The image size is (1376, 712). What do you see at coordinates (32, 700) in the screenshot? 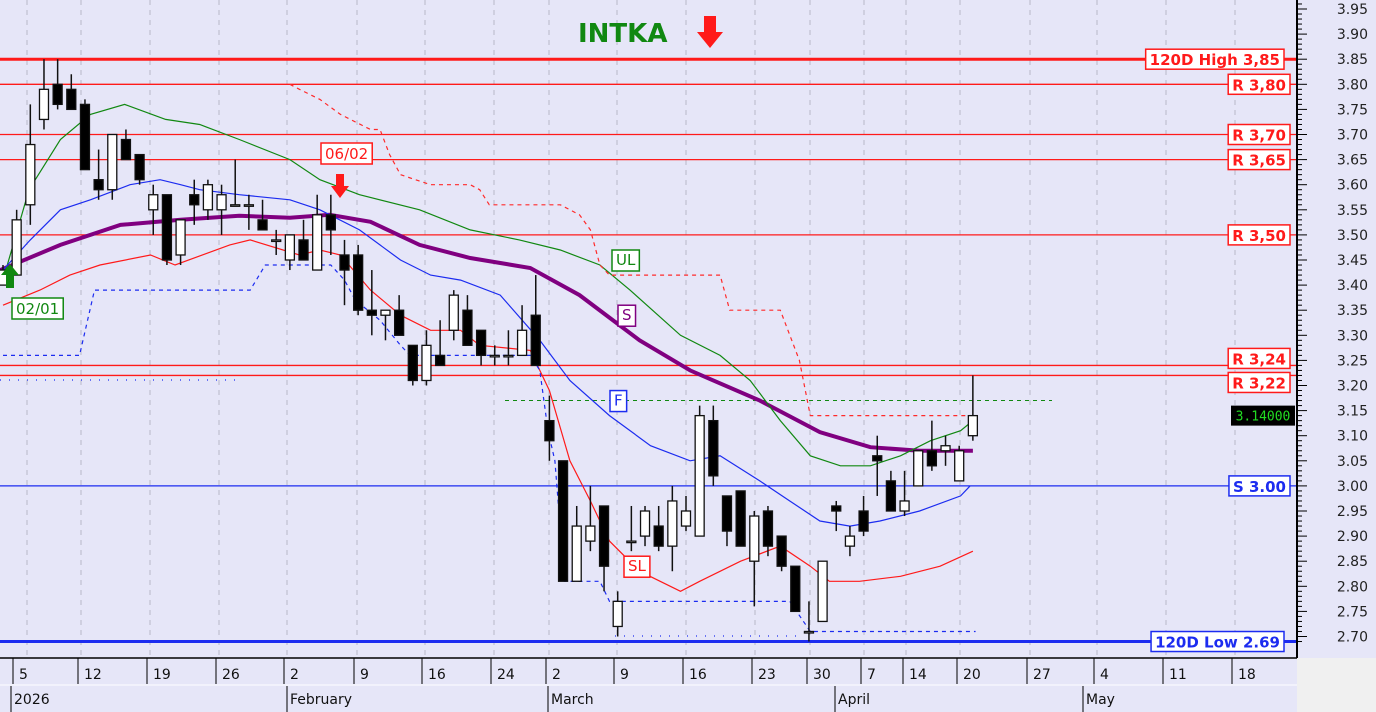
I see `month-label: 2026` at bounding box center [32, 700].